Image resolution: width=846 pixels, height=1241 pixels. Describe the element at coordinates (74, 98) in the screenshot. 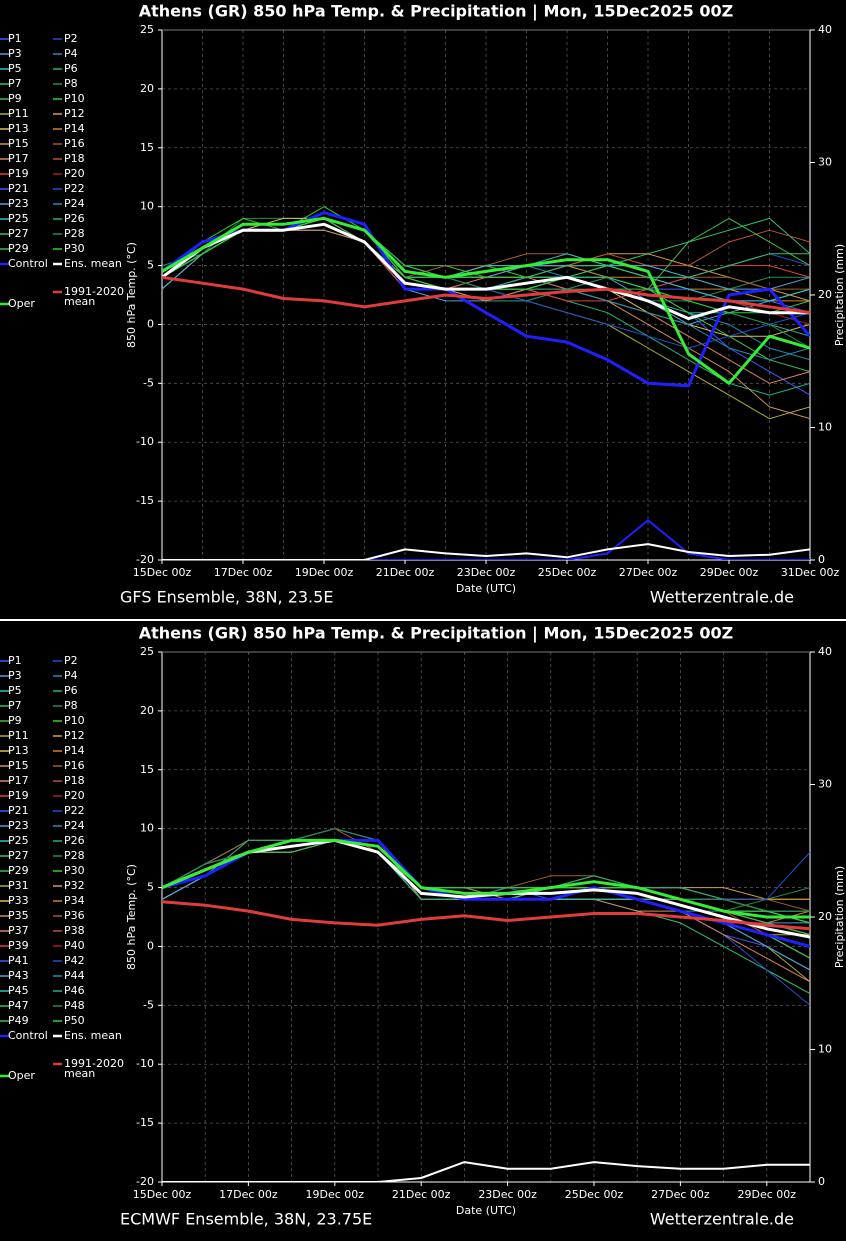

I see `legend-label: P10` at that location.